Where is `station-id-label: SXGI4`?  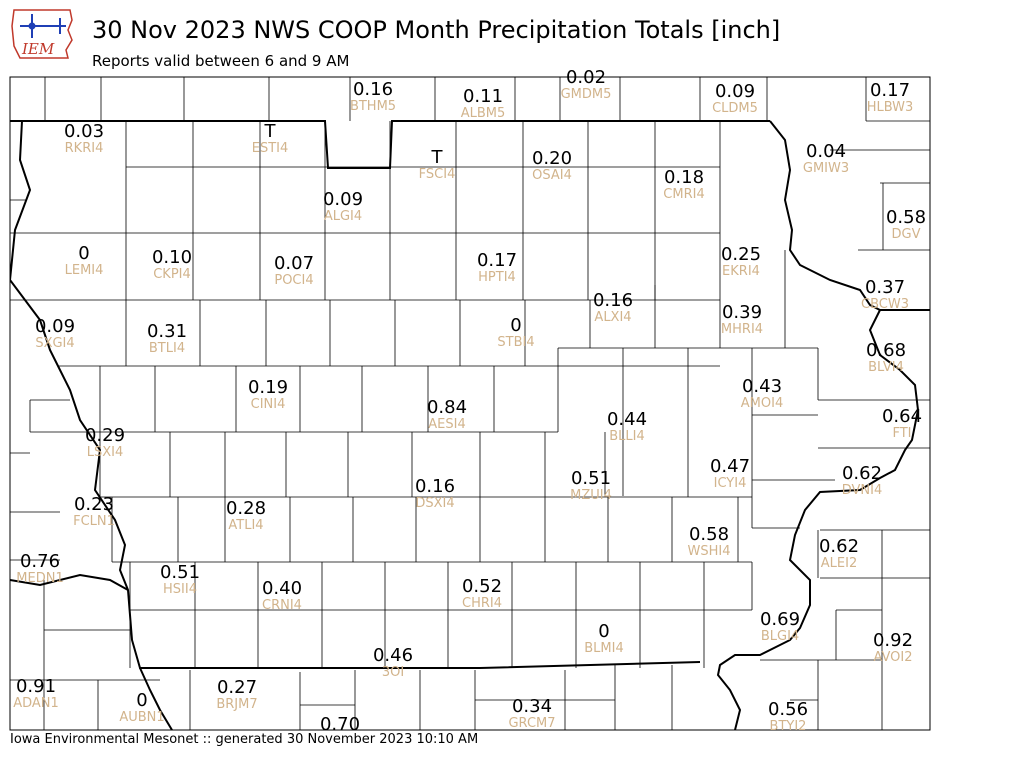 station-id-label: SXGI4 is located at coordinates (54, 343).